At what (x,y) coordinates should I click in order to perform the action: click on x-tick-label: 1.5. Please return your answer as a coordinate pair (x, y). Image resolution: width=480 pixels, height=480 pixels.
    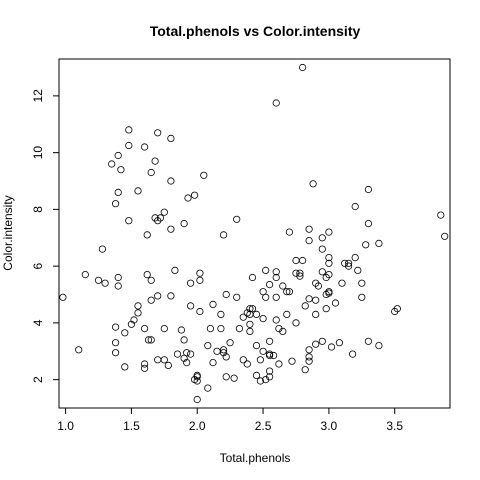
    Looking at the image, I should click on (131, 426).